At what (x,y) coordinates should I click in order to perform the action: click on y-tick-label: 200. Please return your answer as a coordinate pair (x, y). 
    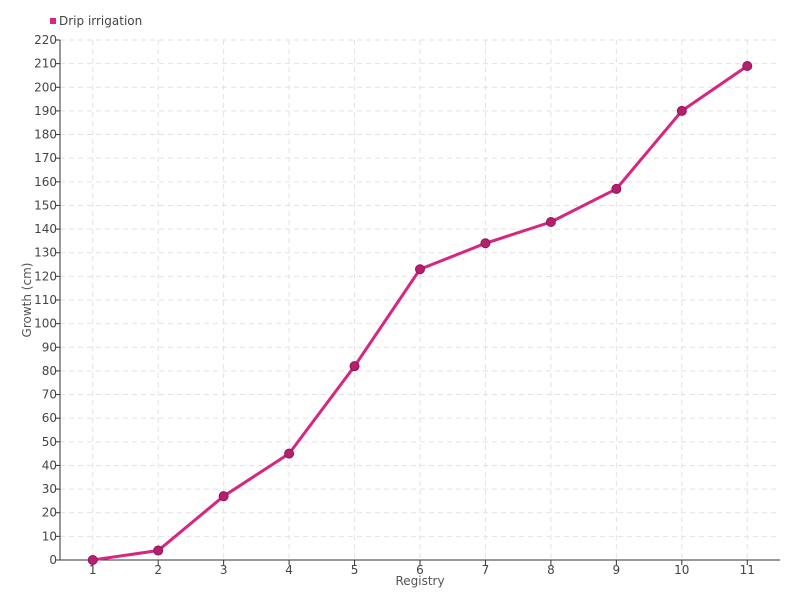
    Looking at the image, I should click on (45, 87).